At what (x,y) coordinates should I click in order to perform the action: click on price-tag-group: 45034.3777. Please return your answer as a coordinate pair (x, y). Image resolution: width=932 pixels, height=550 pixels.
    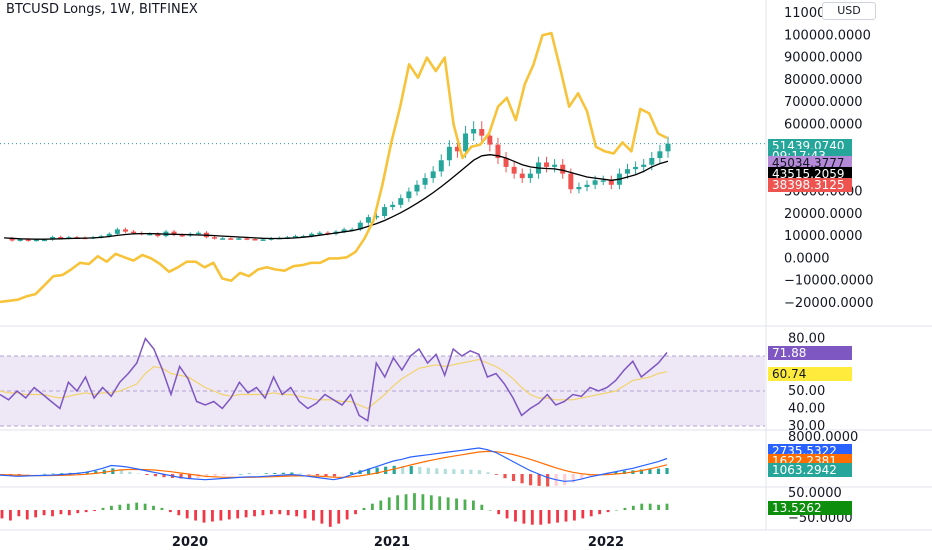
    Looking at the image, I should click on (810, 163).